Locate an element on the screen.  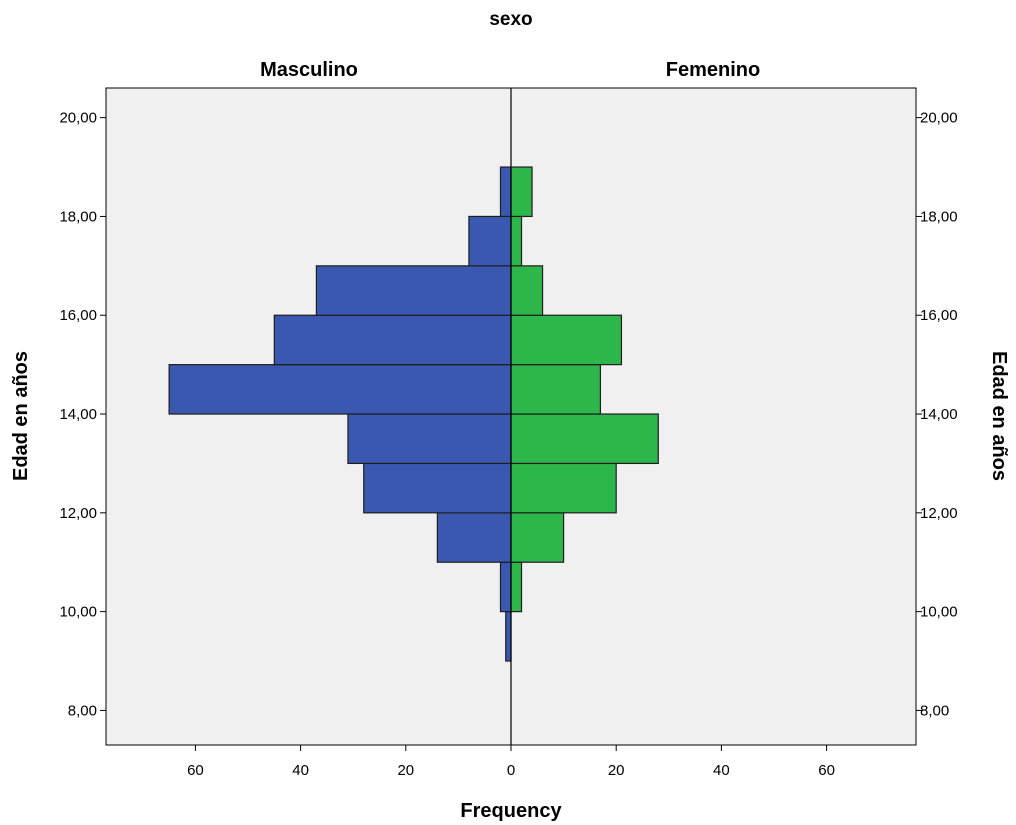
panel-label-right: Femenino is located at coordinates (713, 70).